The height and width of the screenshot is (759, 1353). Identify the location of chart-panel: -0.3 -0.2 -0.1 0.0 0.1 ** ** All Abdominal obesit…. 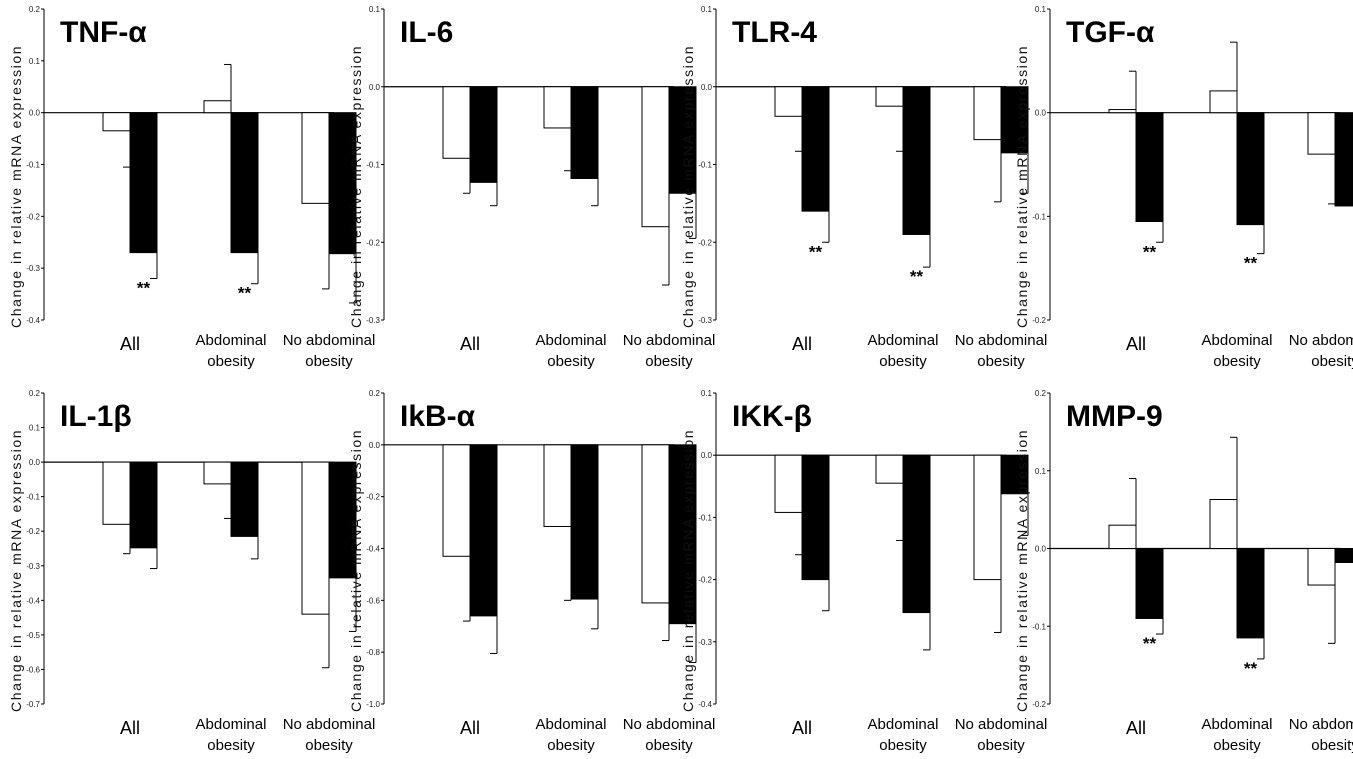
(859, 185).